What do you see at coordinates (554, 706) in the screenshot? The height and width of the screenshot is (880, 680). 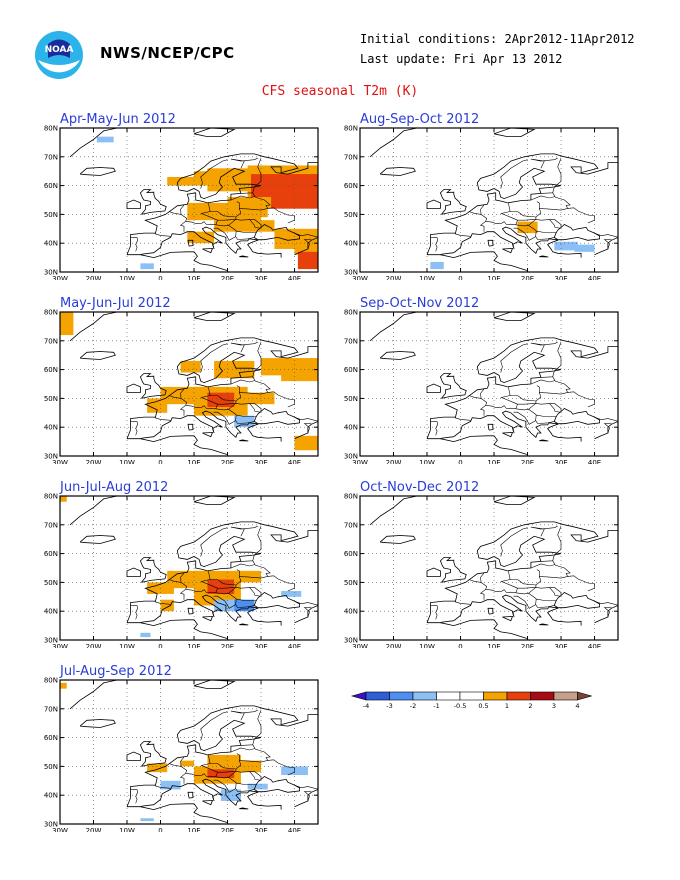 I see `colorbar-label: 3` at bounding box center [554, 706].